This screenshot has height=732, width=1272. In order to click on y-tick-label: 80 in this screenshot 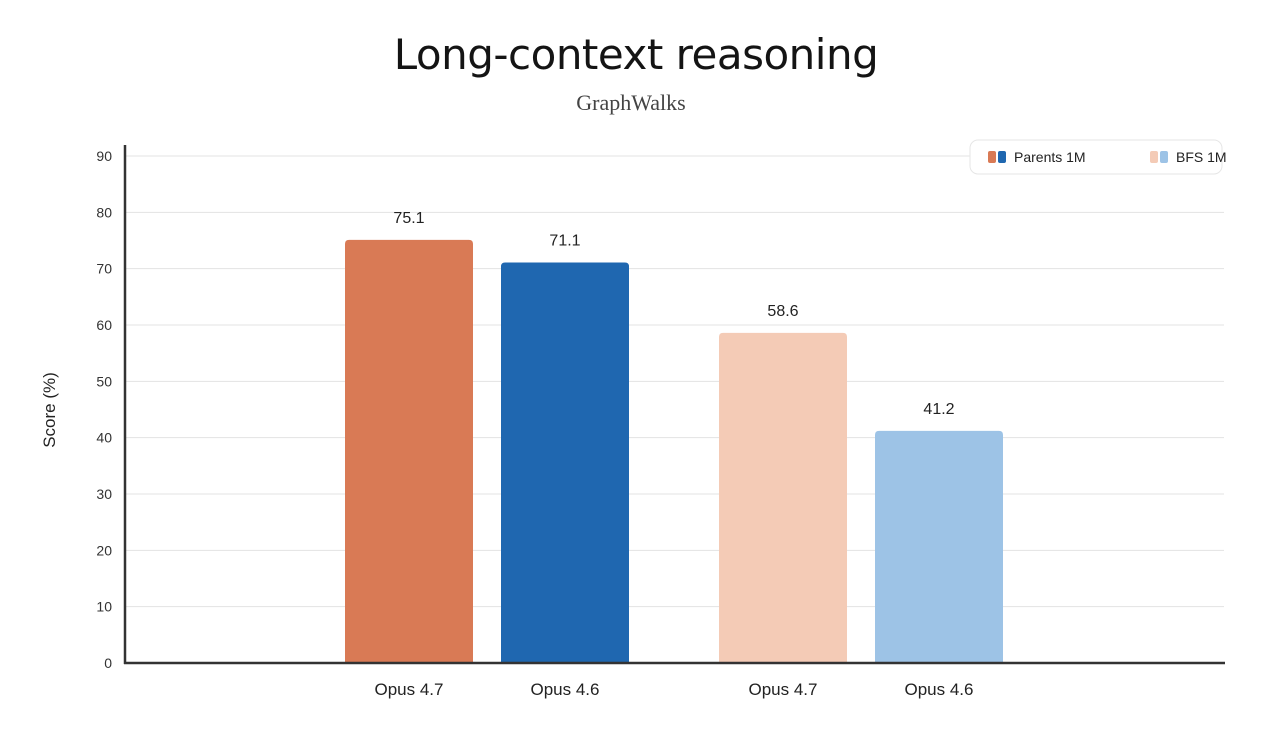, I will do `click(104, 212)`.